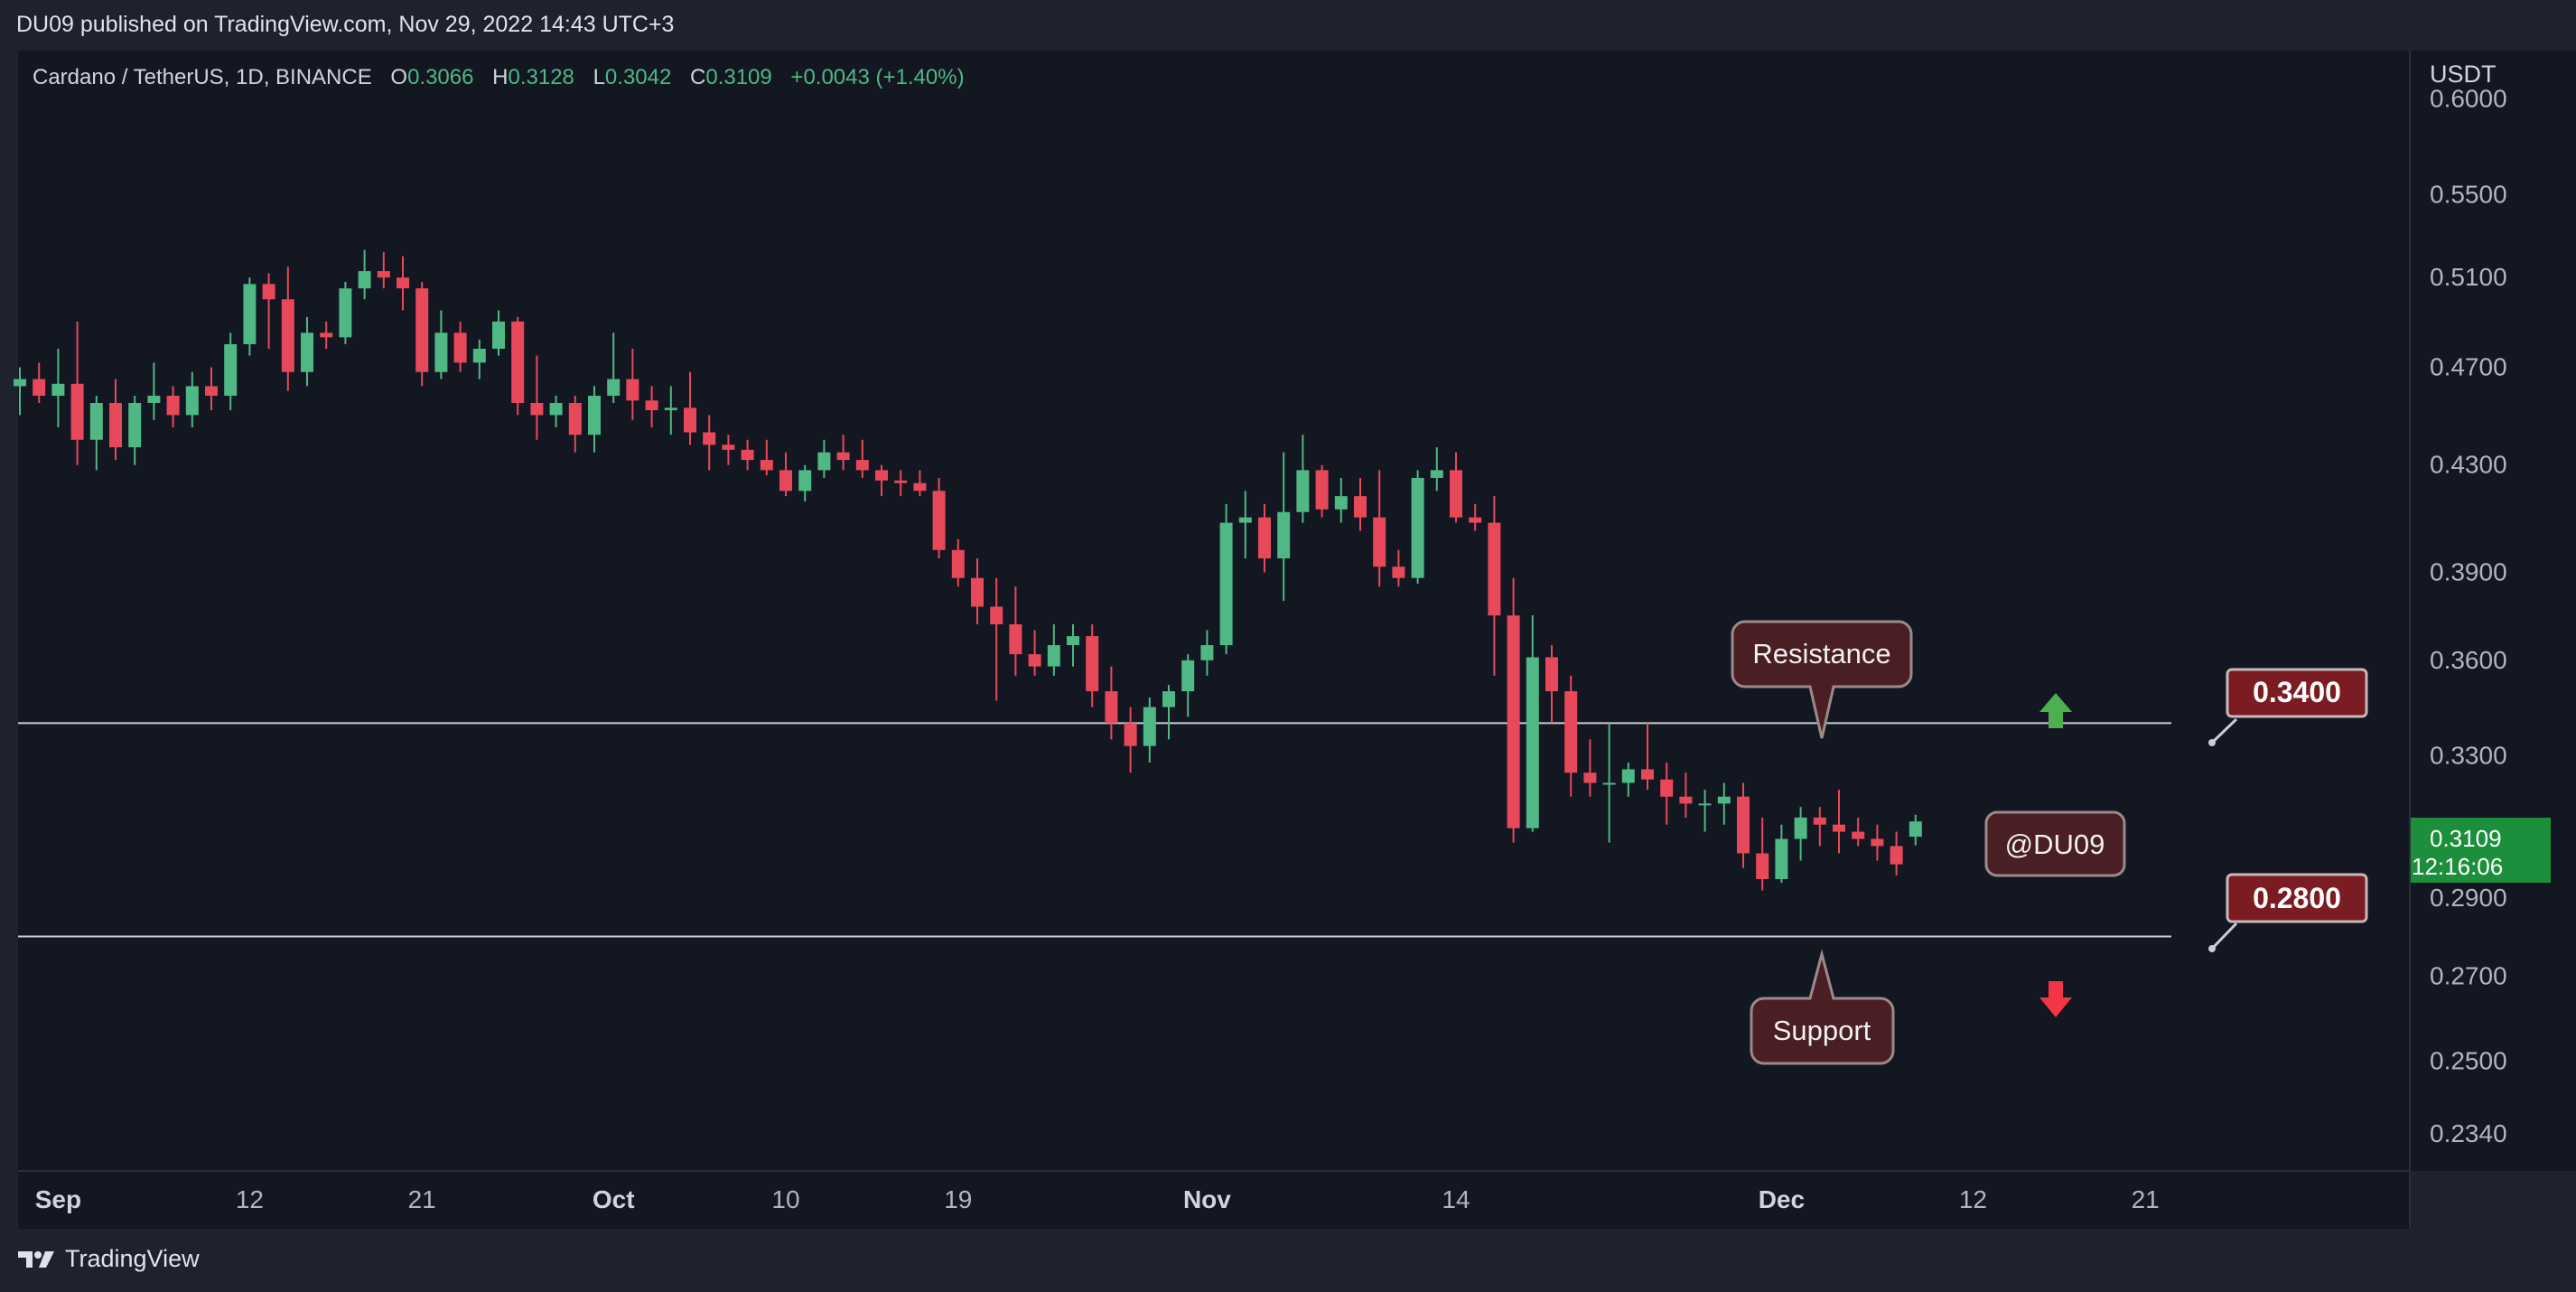 The width and height of the screenshot is (2576, 1292). What do you see at coordinates (1822, 1030) in the screenshot?
I see `support-label: Support` at bounding box center [1822, 1030].